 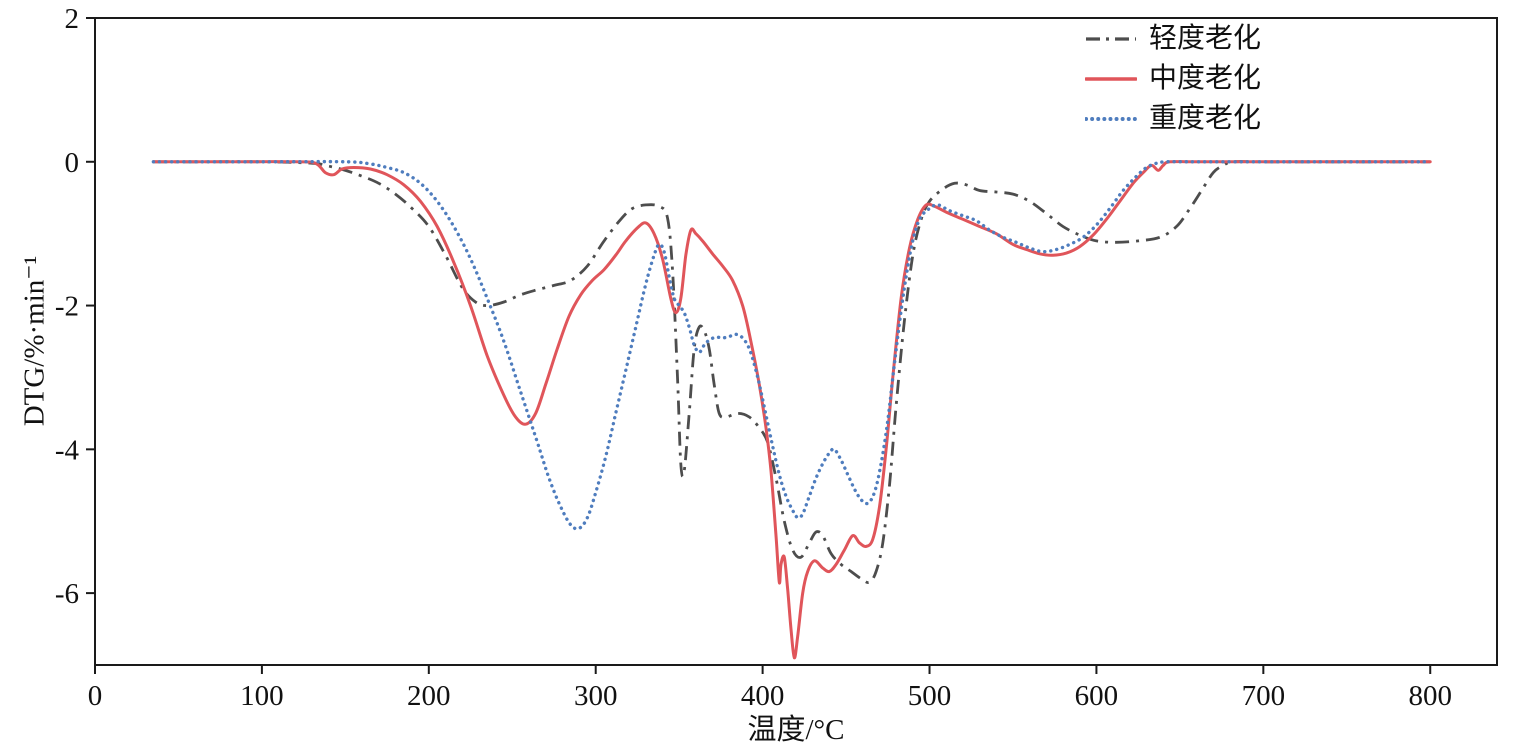 I want to click on svg-text: 100, so click(x=262, y=696).